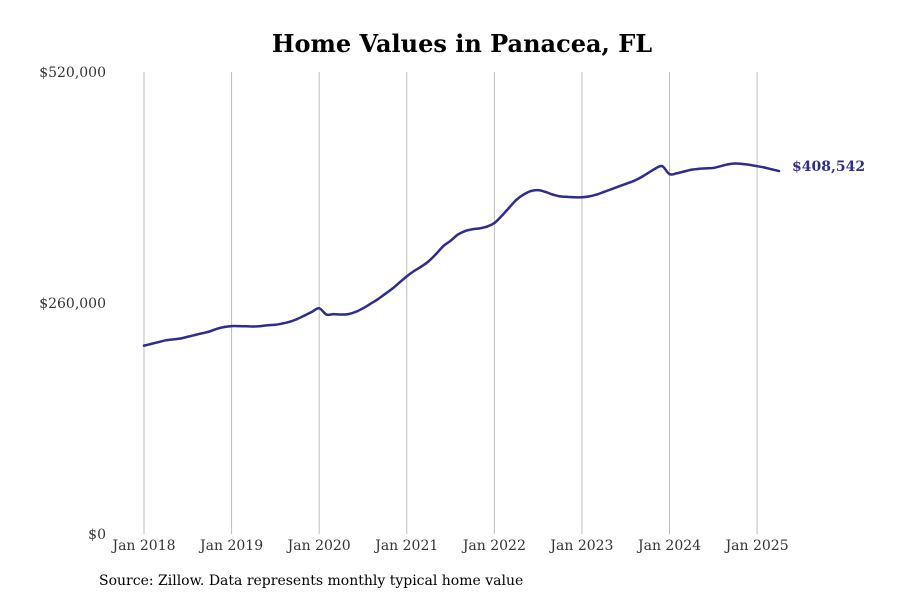 Image resolution: width=900 pixels, height=600 pixels. Describe the element at coordinates (756, 546) in the screenshot. I see `x-tick-label: Jan 2025` at that location.